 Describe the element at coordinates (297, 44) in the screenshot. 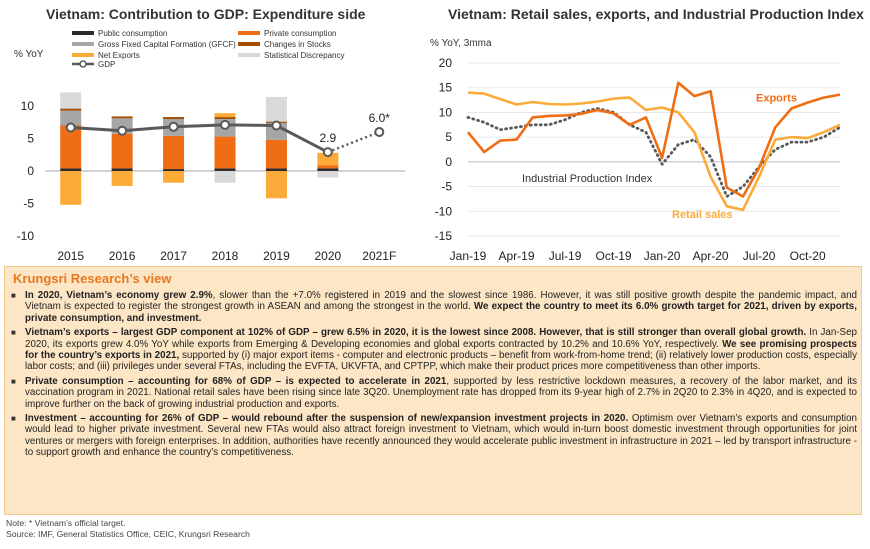

I see `legend-label: Changes in Stocks` at that location.